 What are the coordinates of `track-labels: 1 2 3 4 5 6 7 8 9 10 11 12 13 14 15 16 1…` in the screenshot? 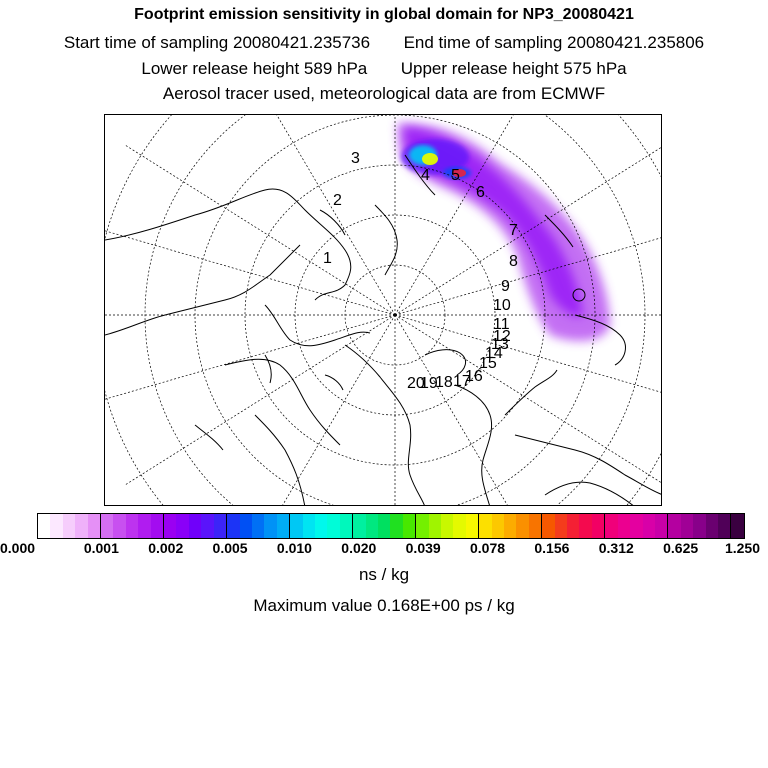 It's located at (420, 271).